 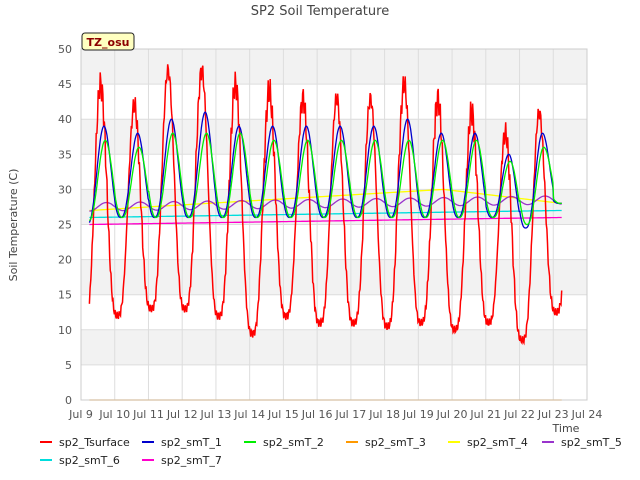 I want to click on legend-label-sp2_smT_4: sp2_smT_4, so click(x=497, y=442).